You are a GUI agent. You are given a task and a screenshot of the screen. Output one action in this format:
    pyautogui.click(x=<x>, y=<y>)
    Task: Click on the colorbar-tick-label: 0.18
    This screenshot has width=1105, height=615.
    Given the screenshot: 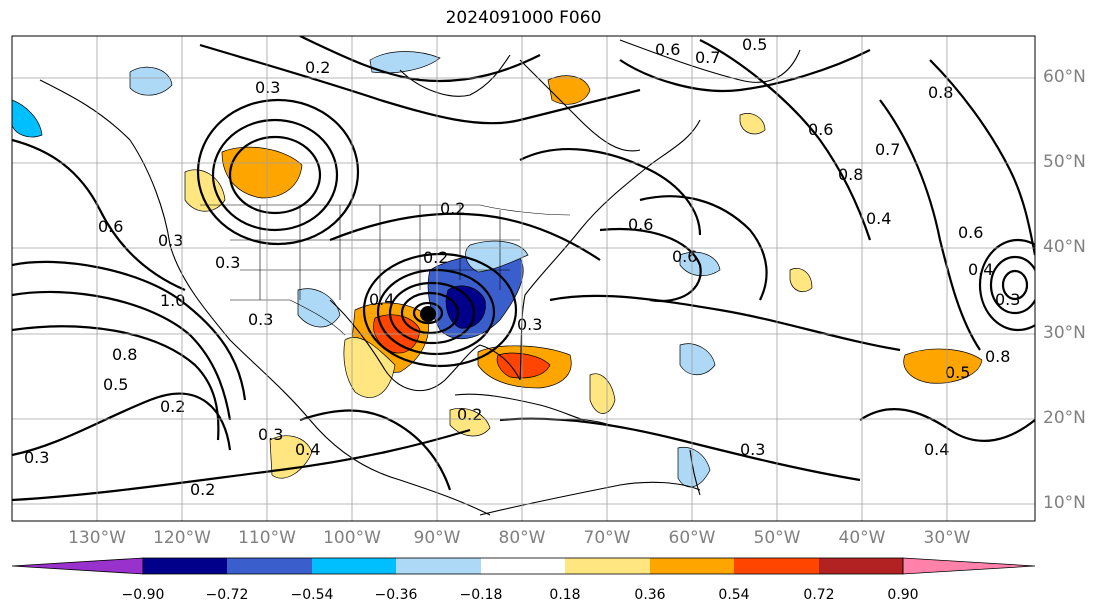 What is the action you would take?
    pyautogui.click(x=565, y=595)
    